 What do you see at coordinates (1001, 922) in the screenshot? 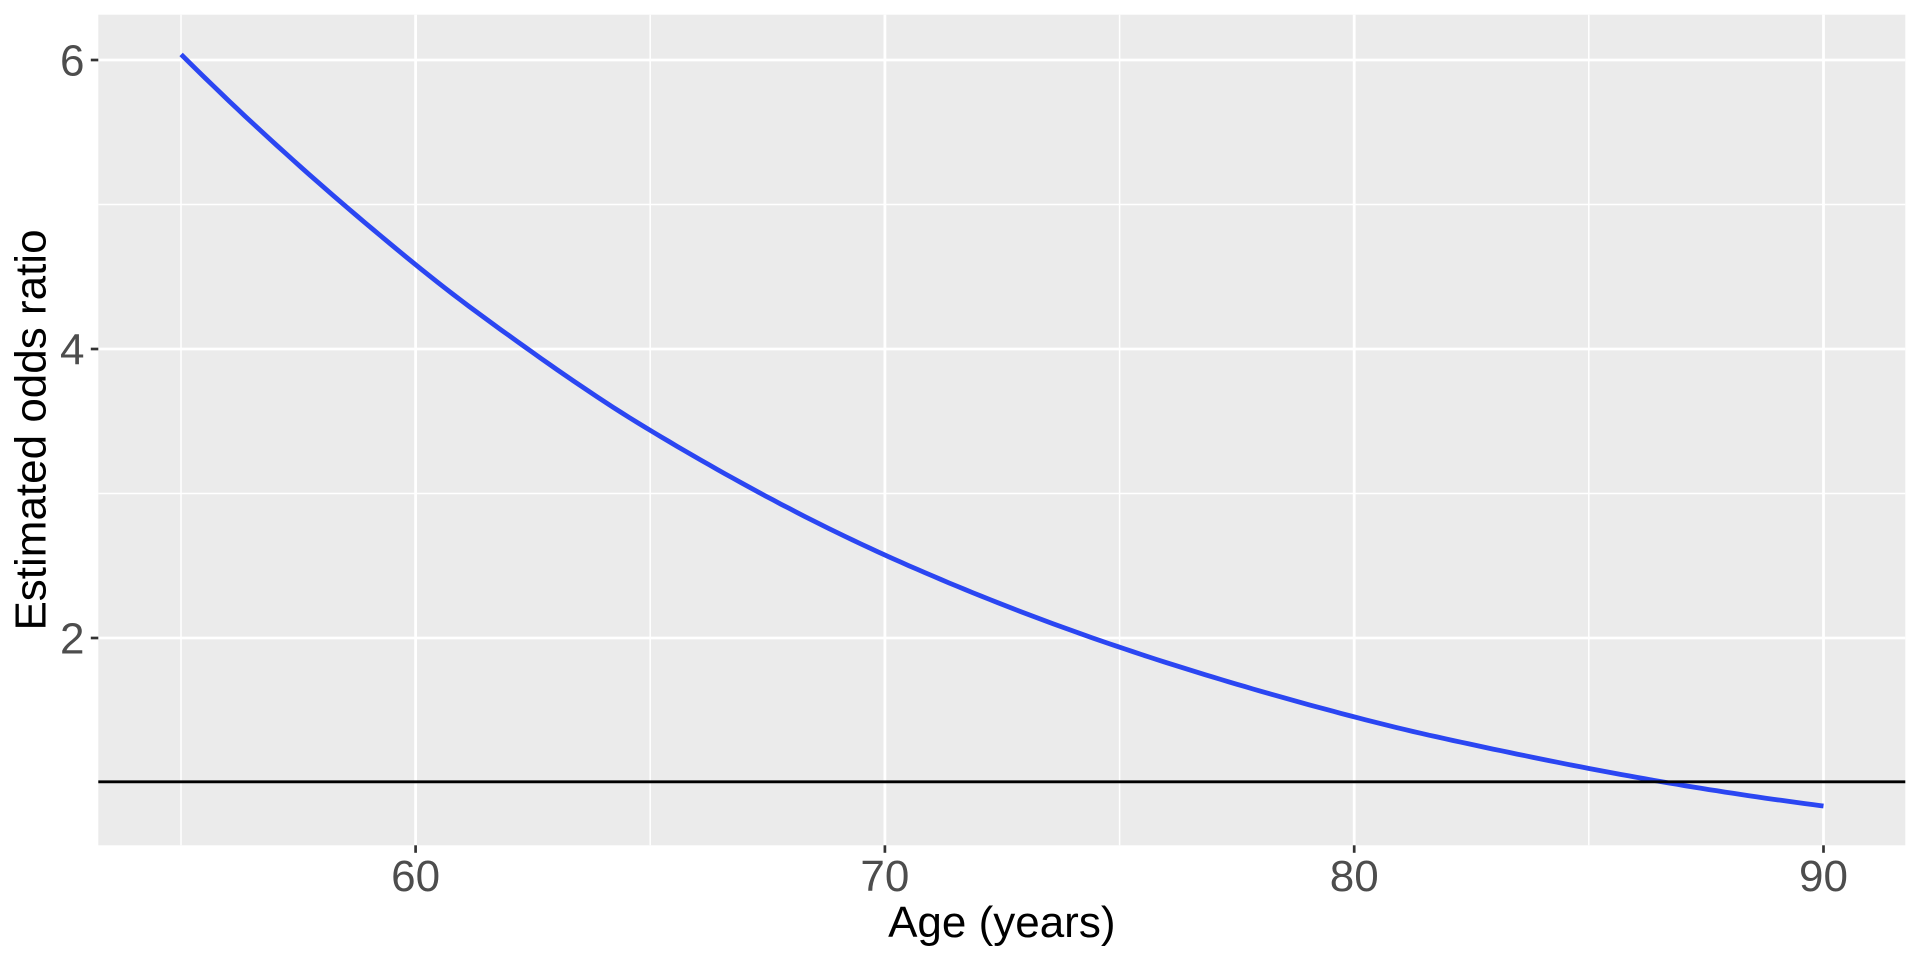
I see `svg-text: Age (years)` at bounding box center [1001, 922].